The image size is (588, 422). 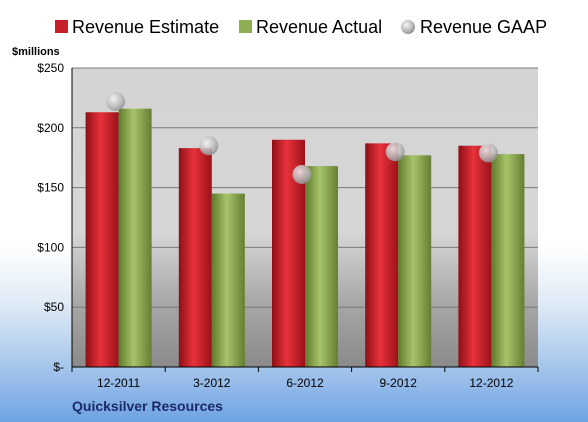 I want to click on legend-swatch-revenue-estimate, so click(x=61, y=26).